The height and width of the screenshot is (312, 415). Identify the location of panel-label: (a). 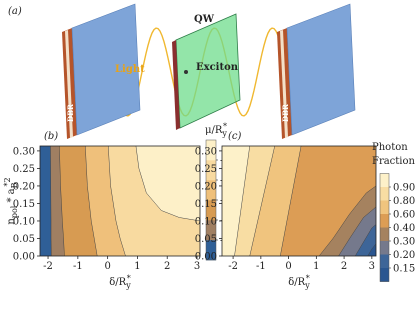
(15, 11).